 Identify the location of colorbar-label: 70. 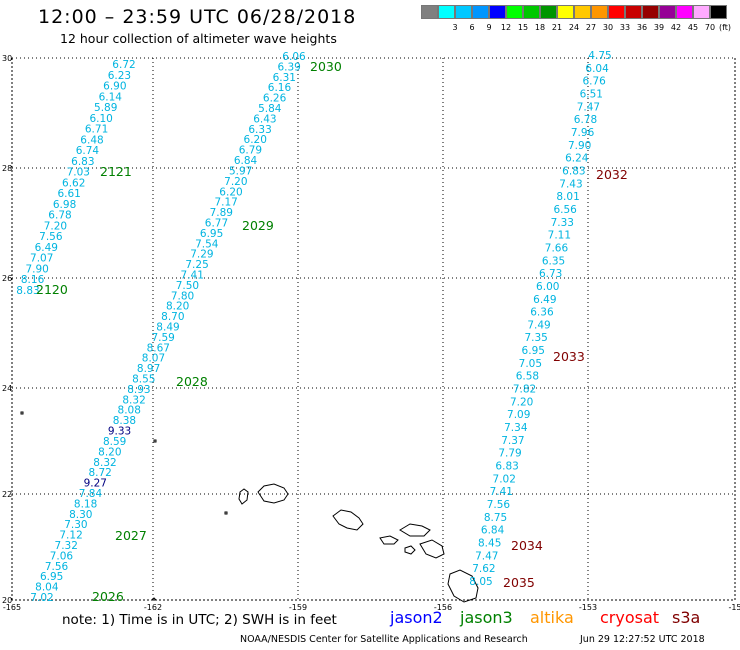
(710, 27).